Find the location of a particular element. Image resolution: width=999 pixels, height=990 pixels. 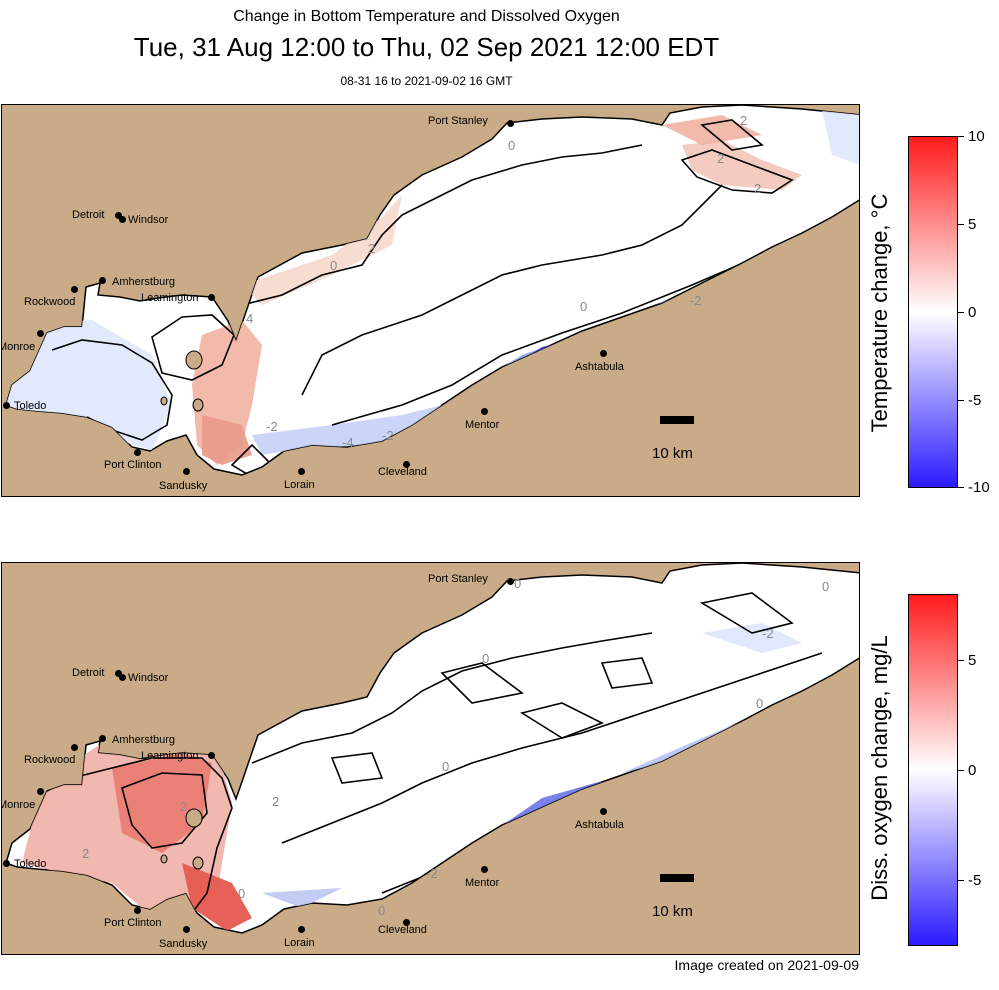

city-label: Rockwood is located at coordinates (50, 302).